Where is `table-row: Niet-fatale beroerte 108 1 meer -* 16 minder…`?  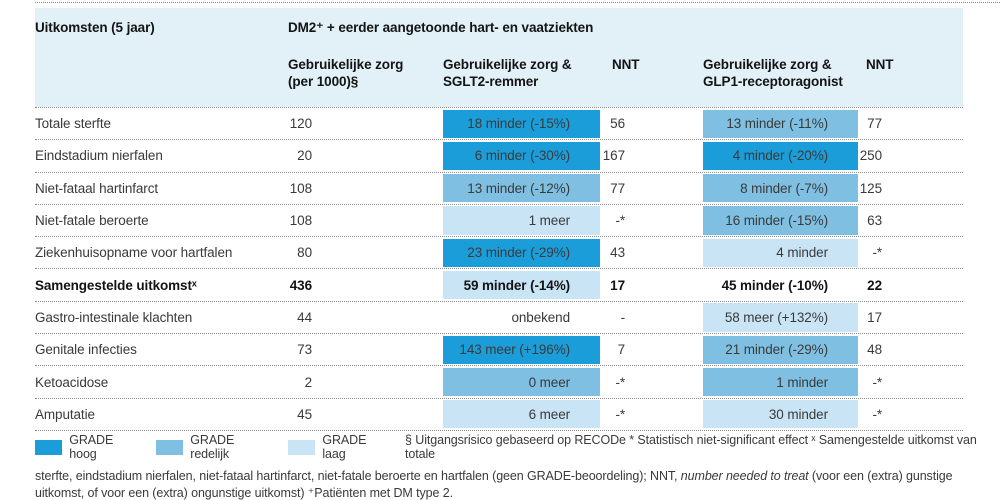 table-row: Niet-fatale beroerte 108 1 meer -* 16 minder… is located at coordinates (499, 219).